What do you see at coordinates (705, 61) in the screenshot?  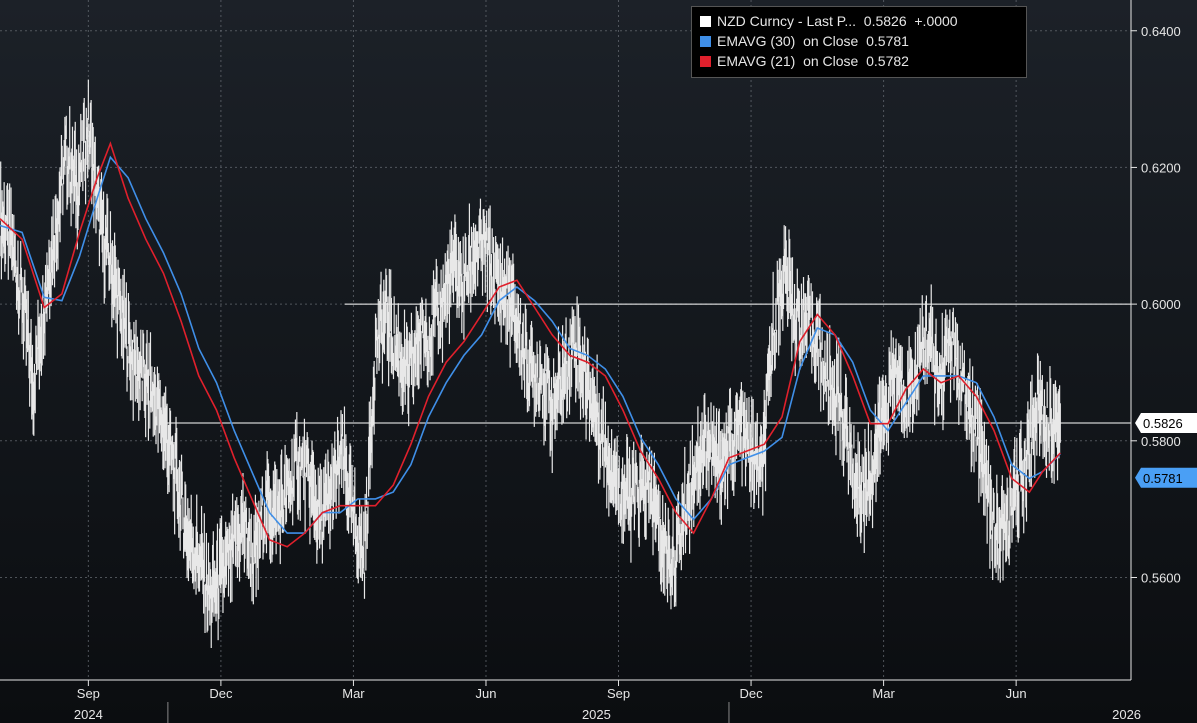 I see `legend-swatch-ema21` at bounding box center [705, 61].